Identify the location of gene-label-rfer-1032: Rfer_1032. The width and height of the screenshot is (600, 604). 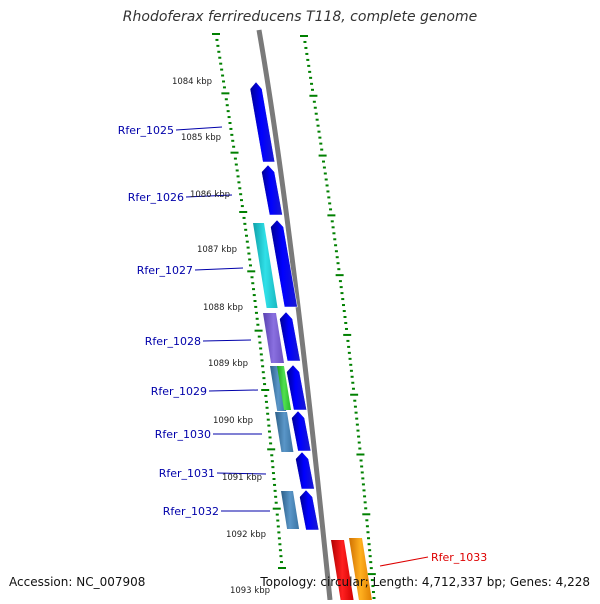
(191, 511).